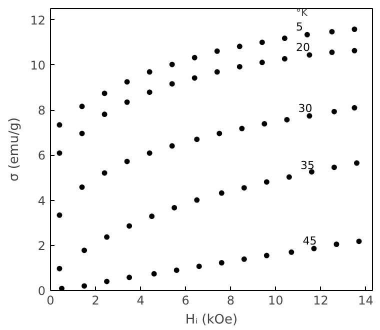 This screenshot has height=330, width=380. I want to click on x-tick-label: 10, so click(276, 301).